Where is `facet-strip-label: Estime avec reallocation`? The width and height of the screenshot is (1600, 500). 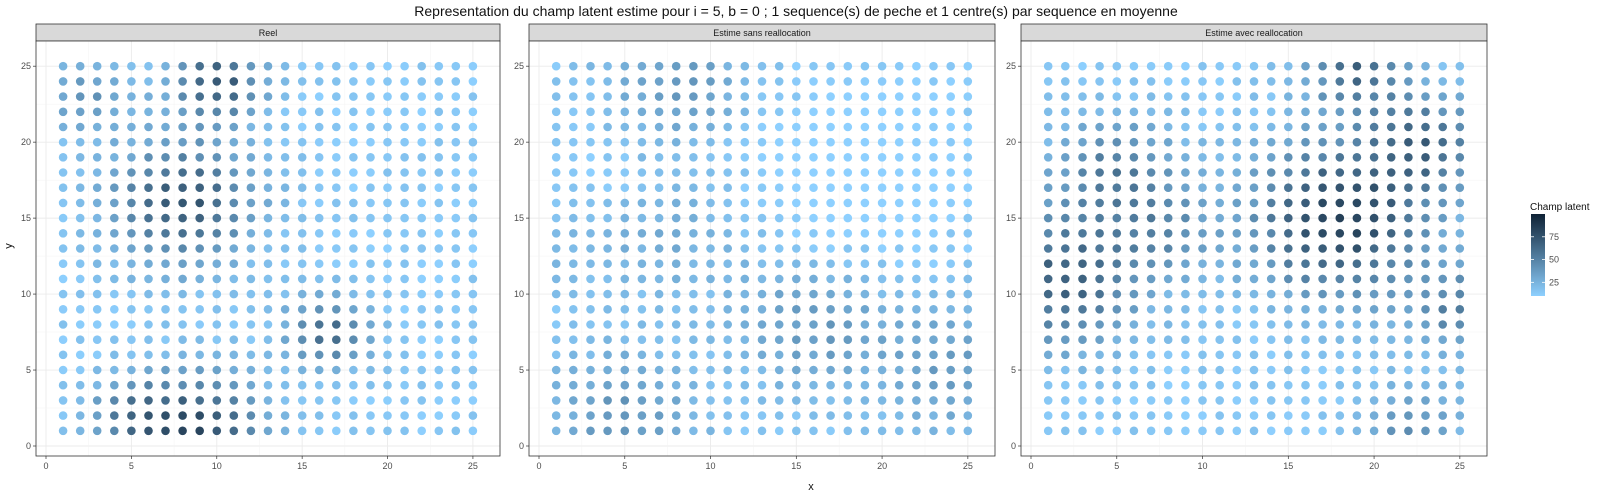
facet-strip-label: Estime avec reallocation is located at coordinates (1254, 33).